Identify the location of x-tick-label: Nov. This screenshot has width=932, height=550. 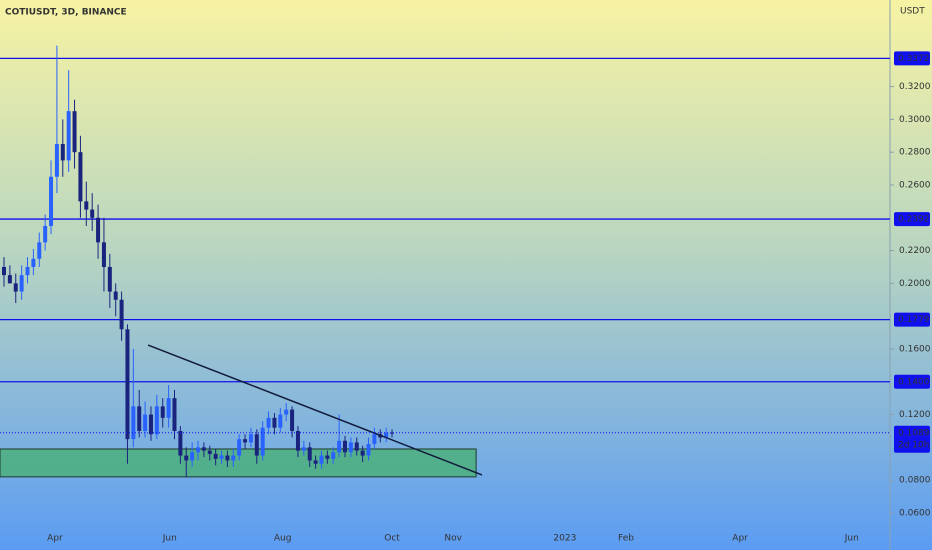
(453, 539).